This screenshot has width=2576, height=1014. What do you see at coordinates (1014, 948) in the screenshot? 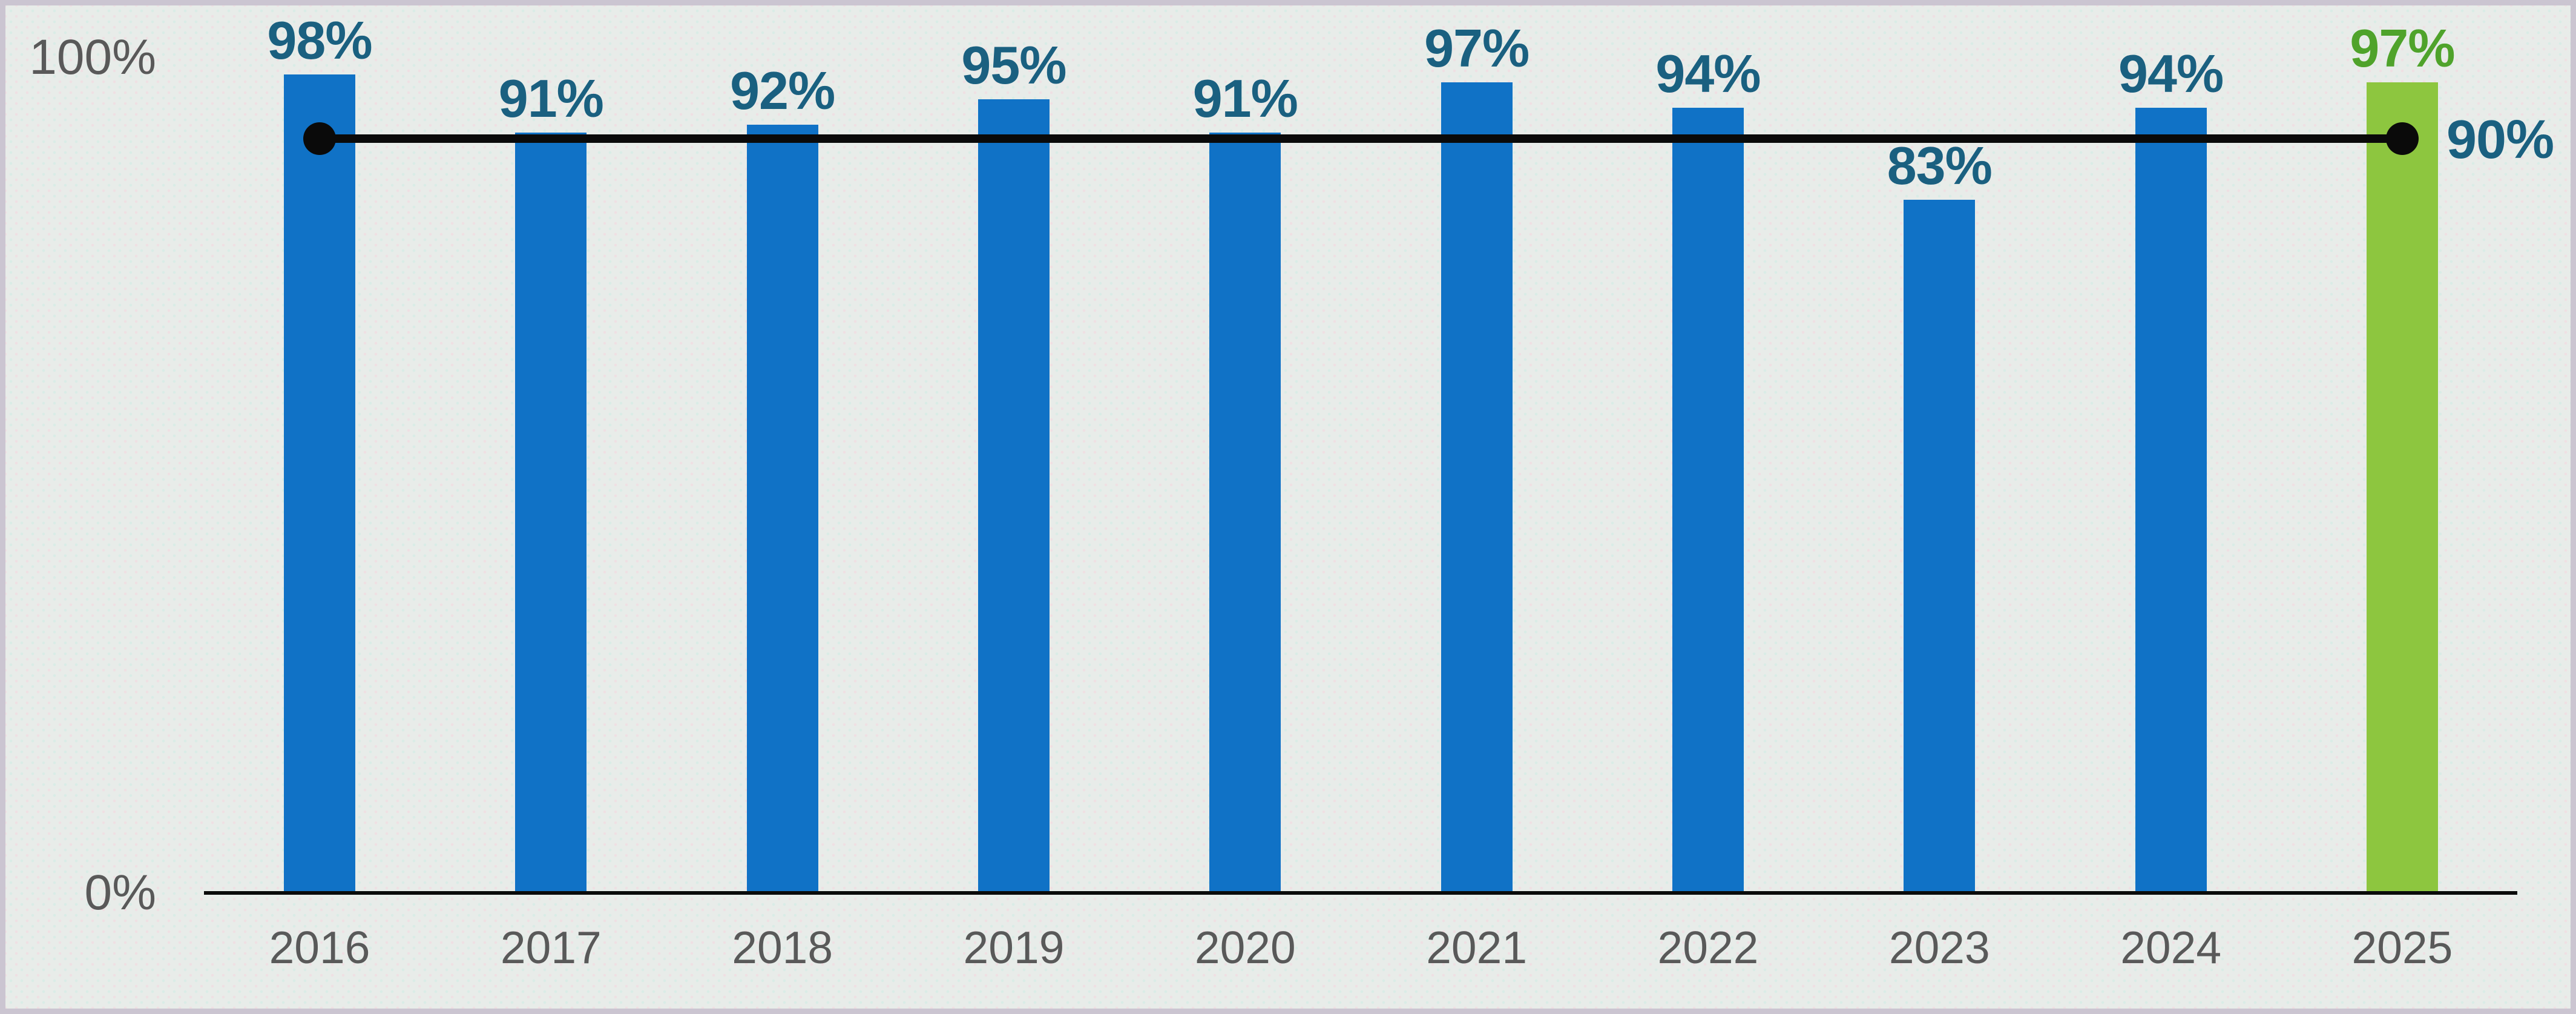
I see `x-axis-label-2019: 2019` at bounding box center [1014, 948].